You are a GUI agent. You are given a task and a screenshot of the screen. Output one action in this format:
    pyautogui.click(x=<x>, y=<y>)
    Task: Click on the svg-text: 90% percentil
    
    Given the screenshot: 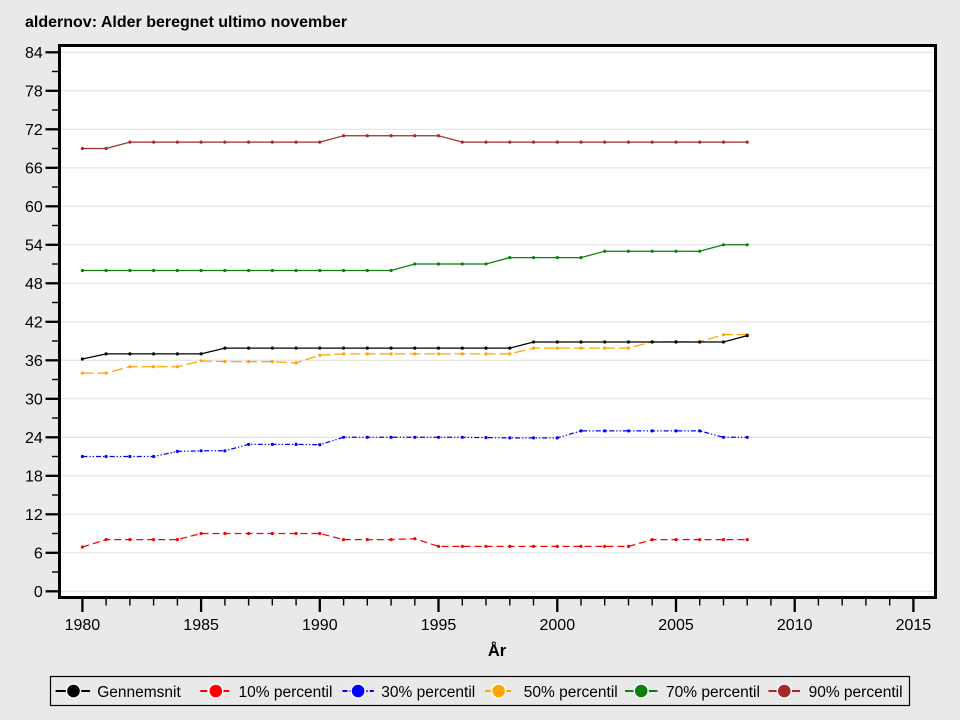 What is the action you would take?
    pyautogui.click(x=856, y=692)
    